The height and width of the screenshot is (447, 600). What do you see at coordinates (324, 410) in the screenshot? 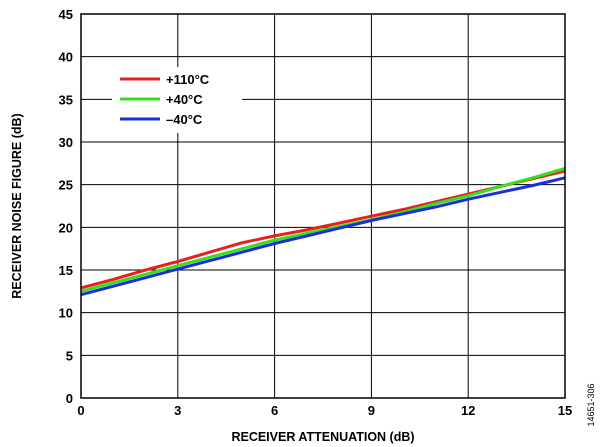
I see `x-tick-labels: 0 3 6 9 12 15` at bounding box center [324, 410].